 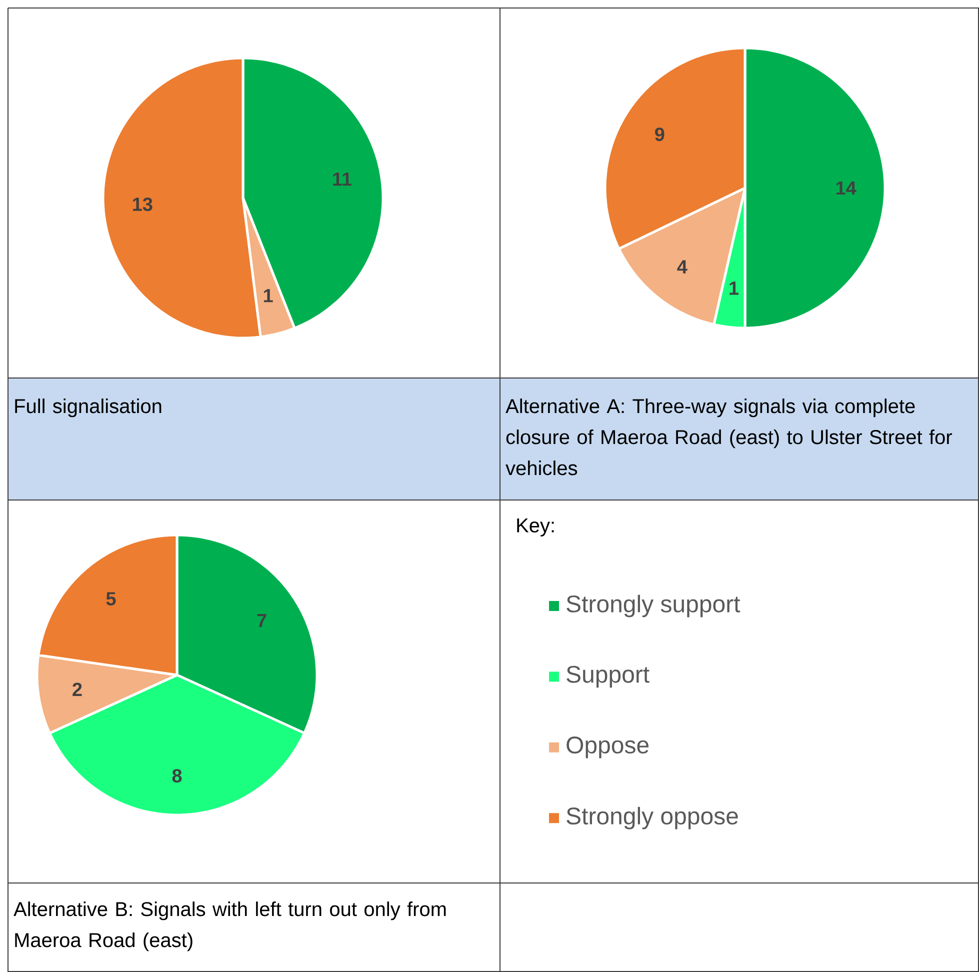 I want to click on data-label: 5, so click(x=111, y=599).